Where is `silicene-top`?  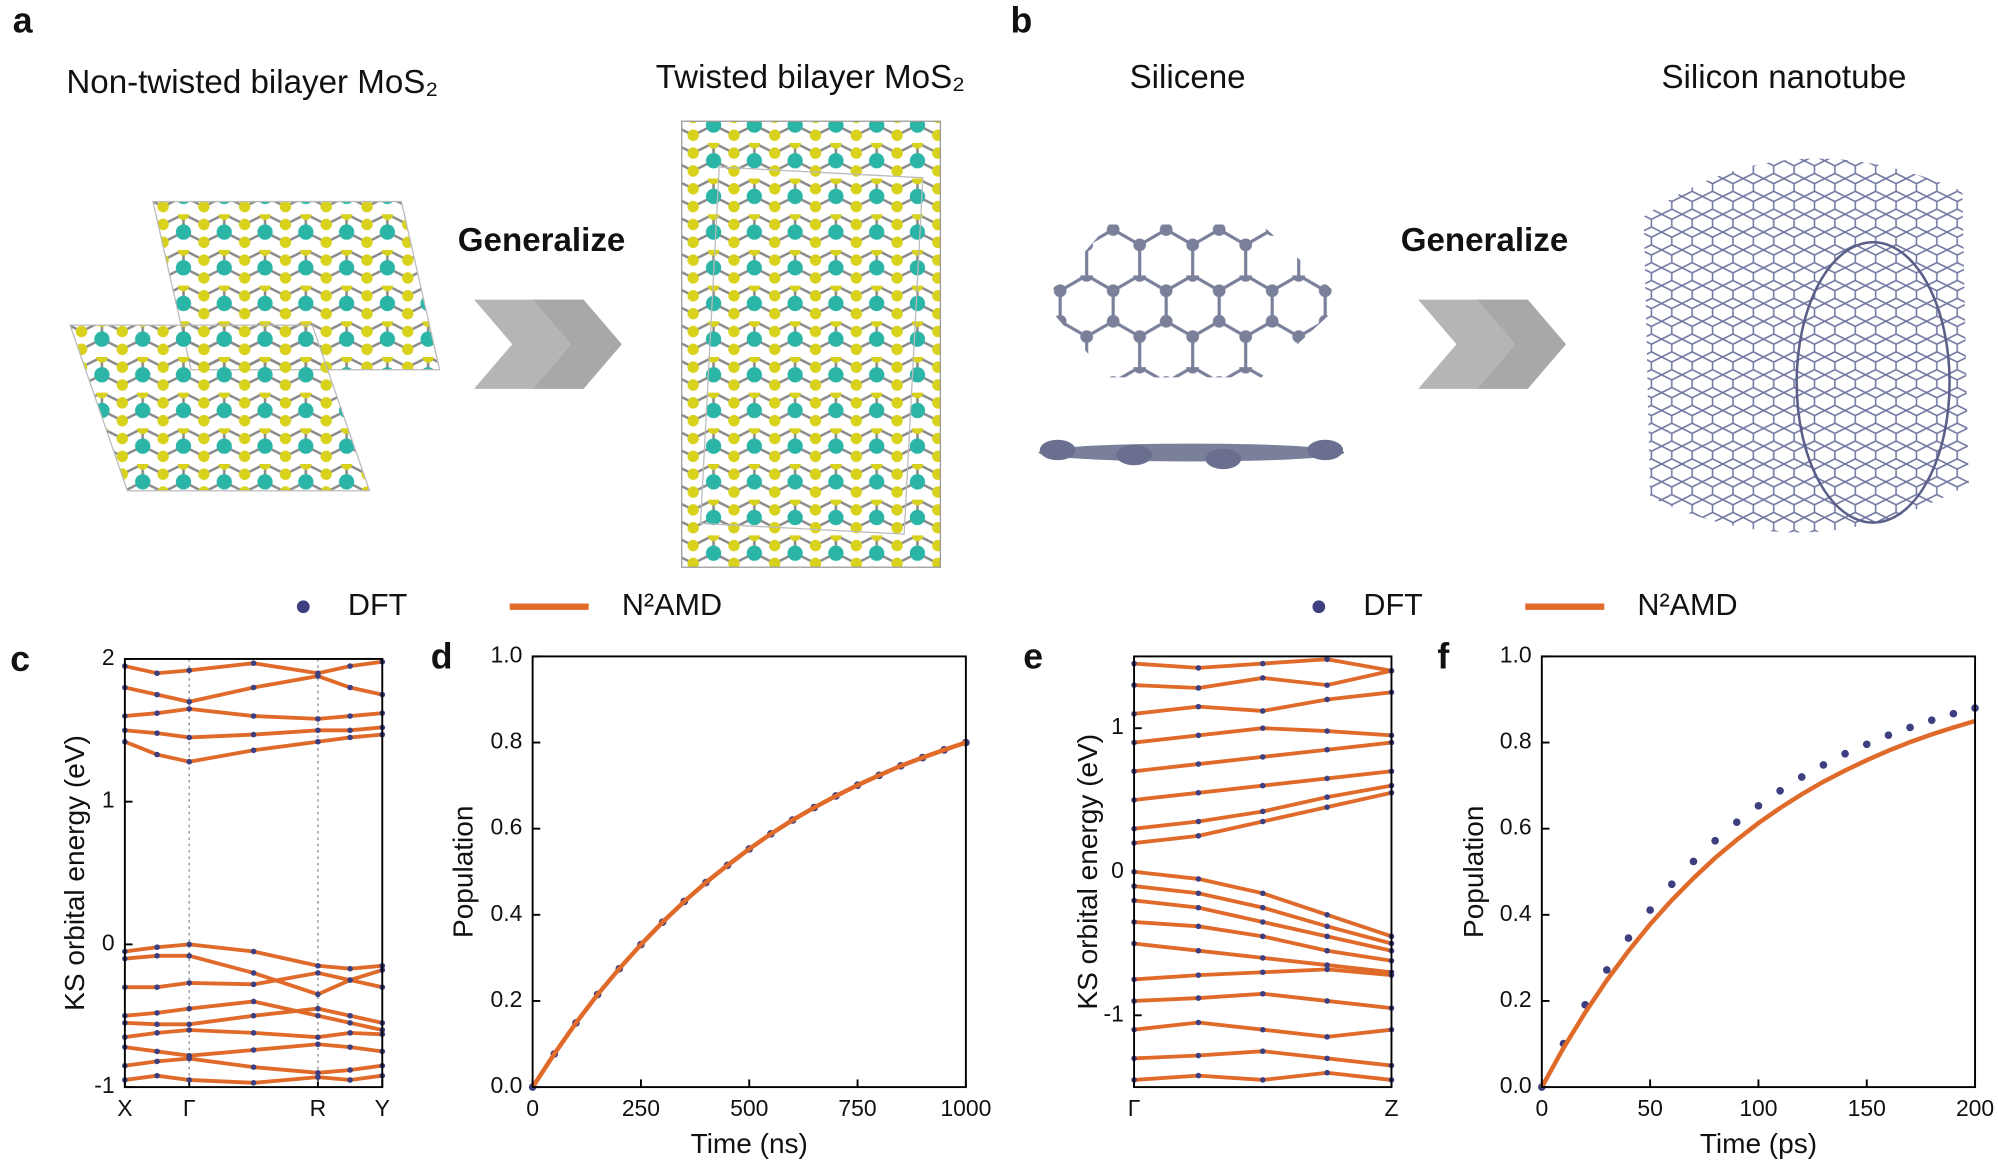 silicene-top is located at coordinates (1193, 301).